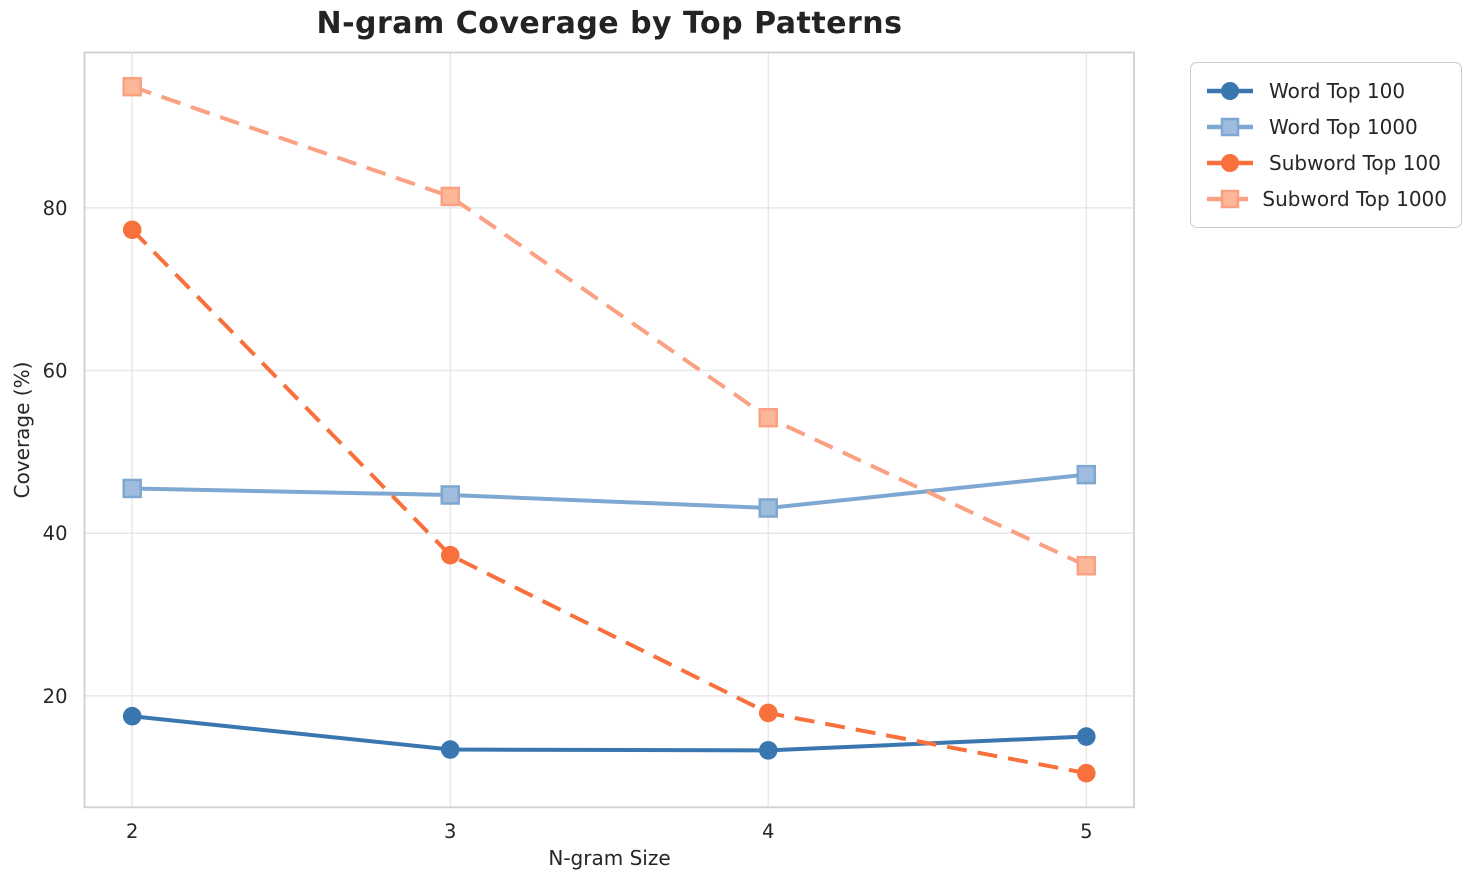 The height and width of the screenshot is (885, 1479). Describe the element at coordinates (55, 696) in the screenshot. I see `y-tick-label: 20` at that location.